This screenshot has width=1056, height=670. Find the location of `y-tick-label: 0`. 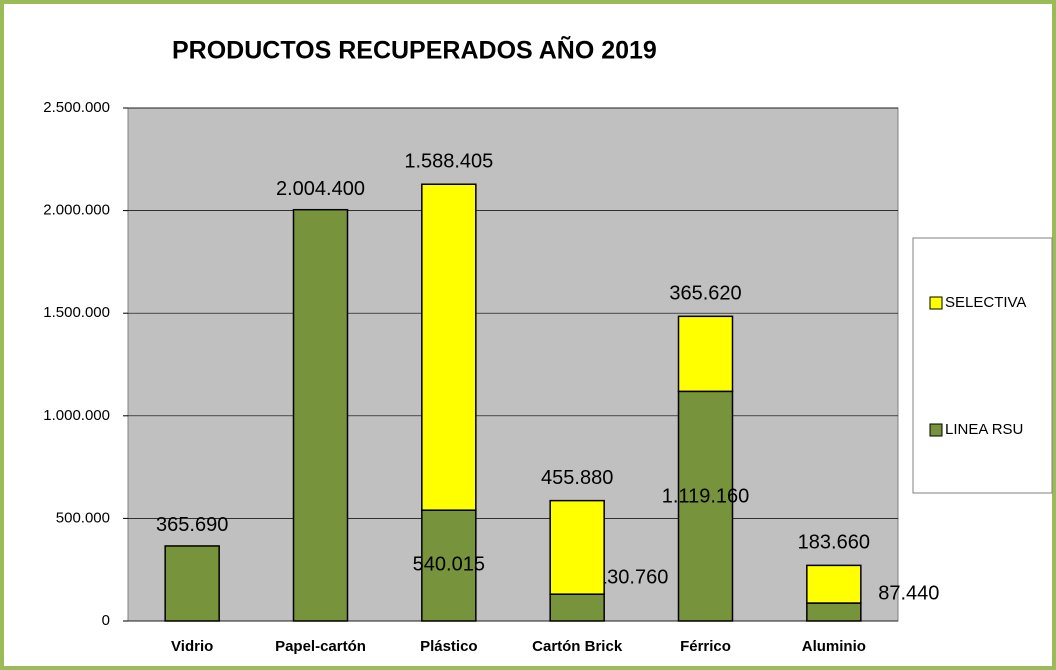

y-tick-label: 0 is located at coordinates (106, 620).